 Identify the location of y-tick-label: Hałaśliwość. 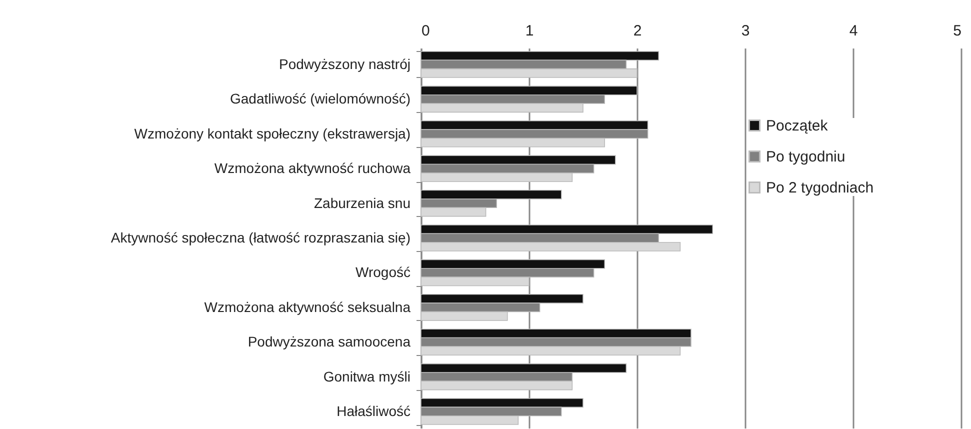
(373, 411).